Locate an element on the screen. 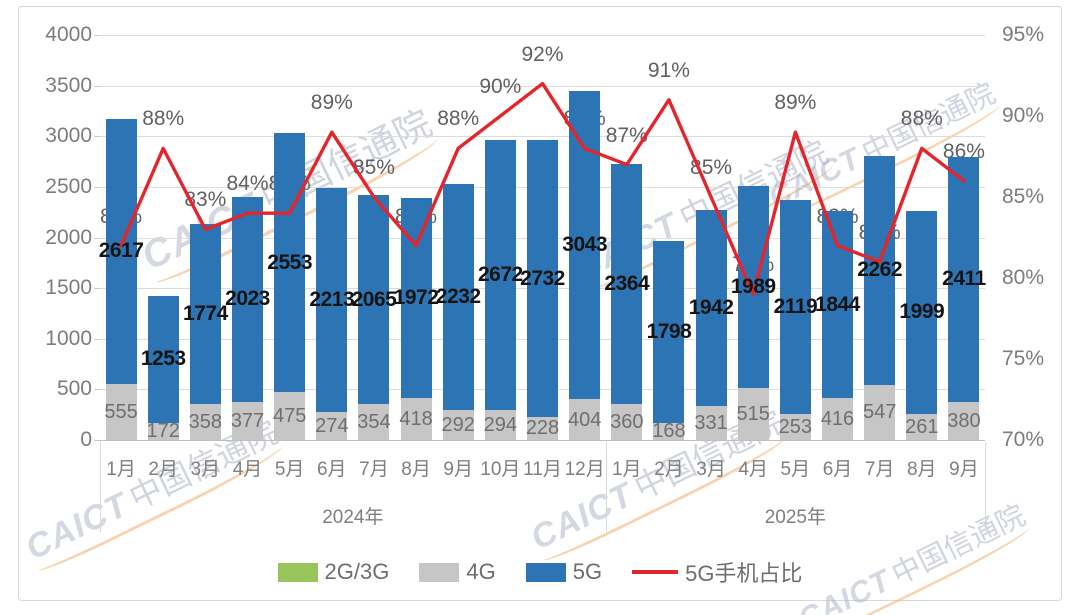 The image size is (1080, 615). label-5g-value: 1798 is located at coordinates (669, 331).